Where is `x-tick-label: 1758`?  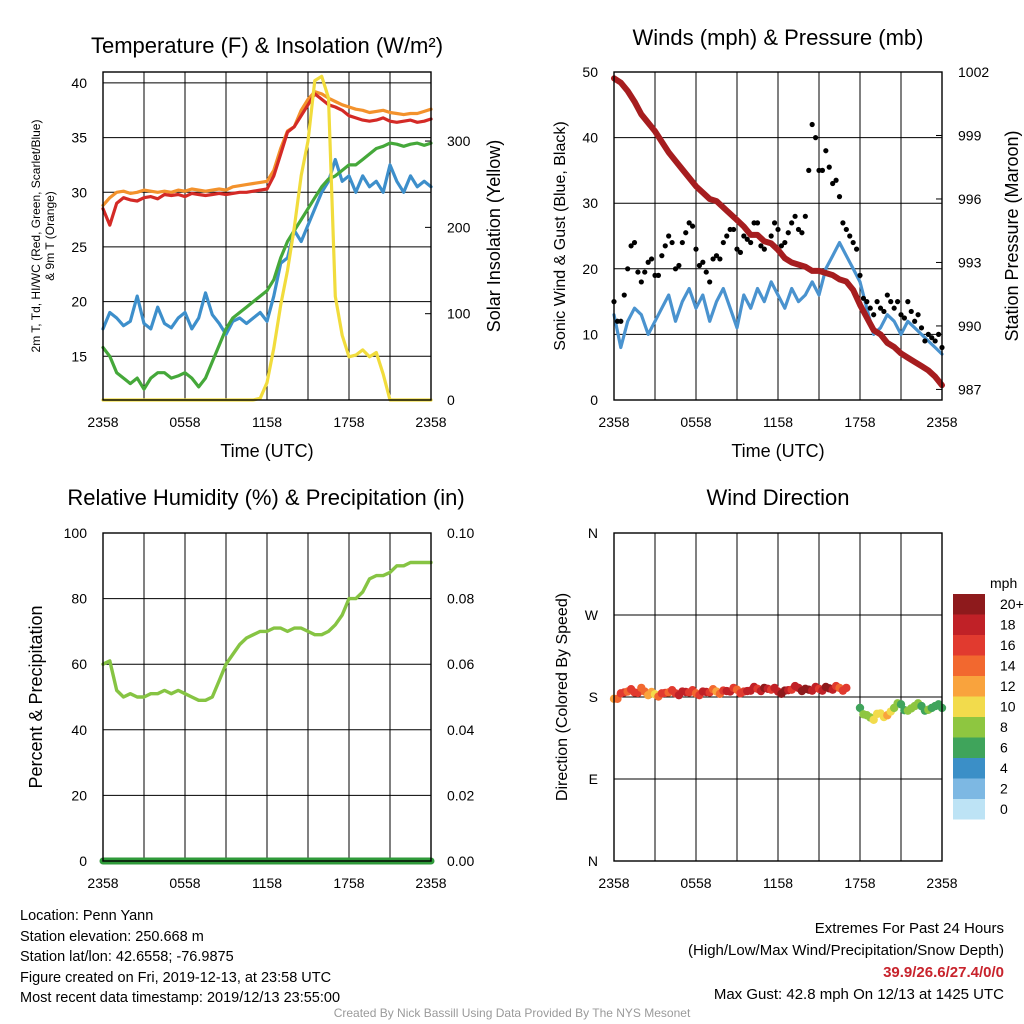
x-tick-label: 1758 is located at coordinates (859, 422).